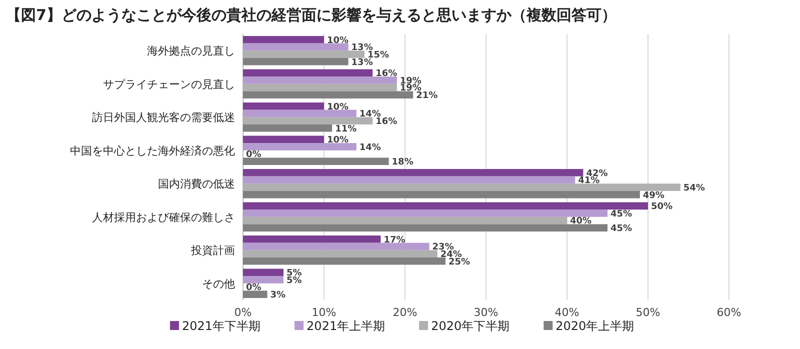 This screenshot has width=800, height=349. I want to click on chart-title: 【図7】どのようなことが今後の貴社の経営面に影響を与えると思いますか（複数回答可）, so click(311, 15).